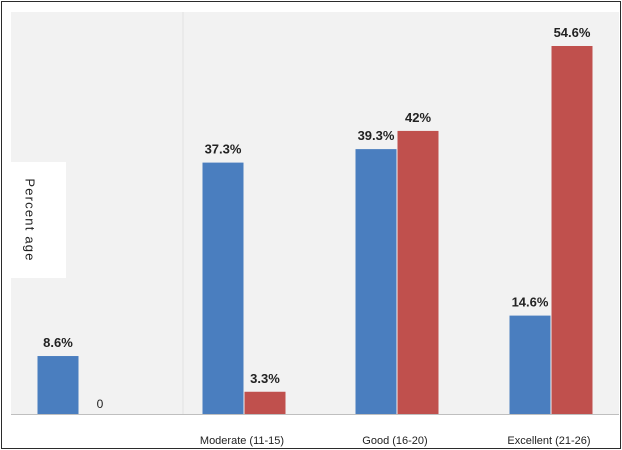 This screenshot has height=450, width=622. I want to click on bar-s2-c4, so click(572, 229).